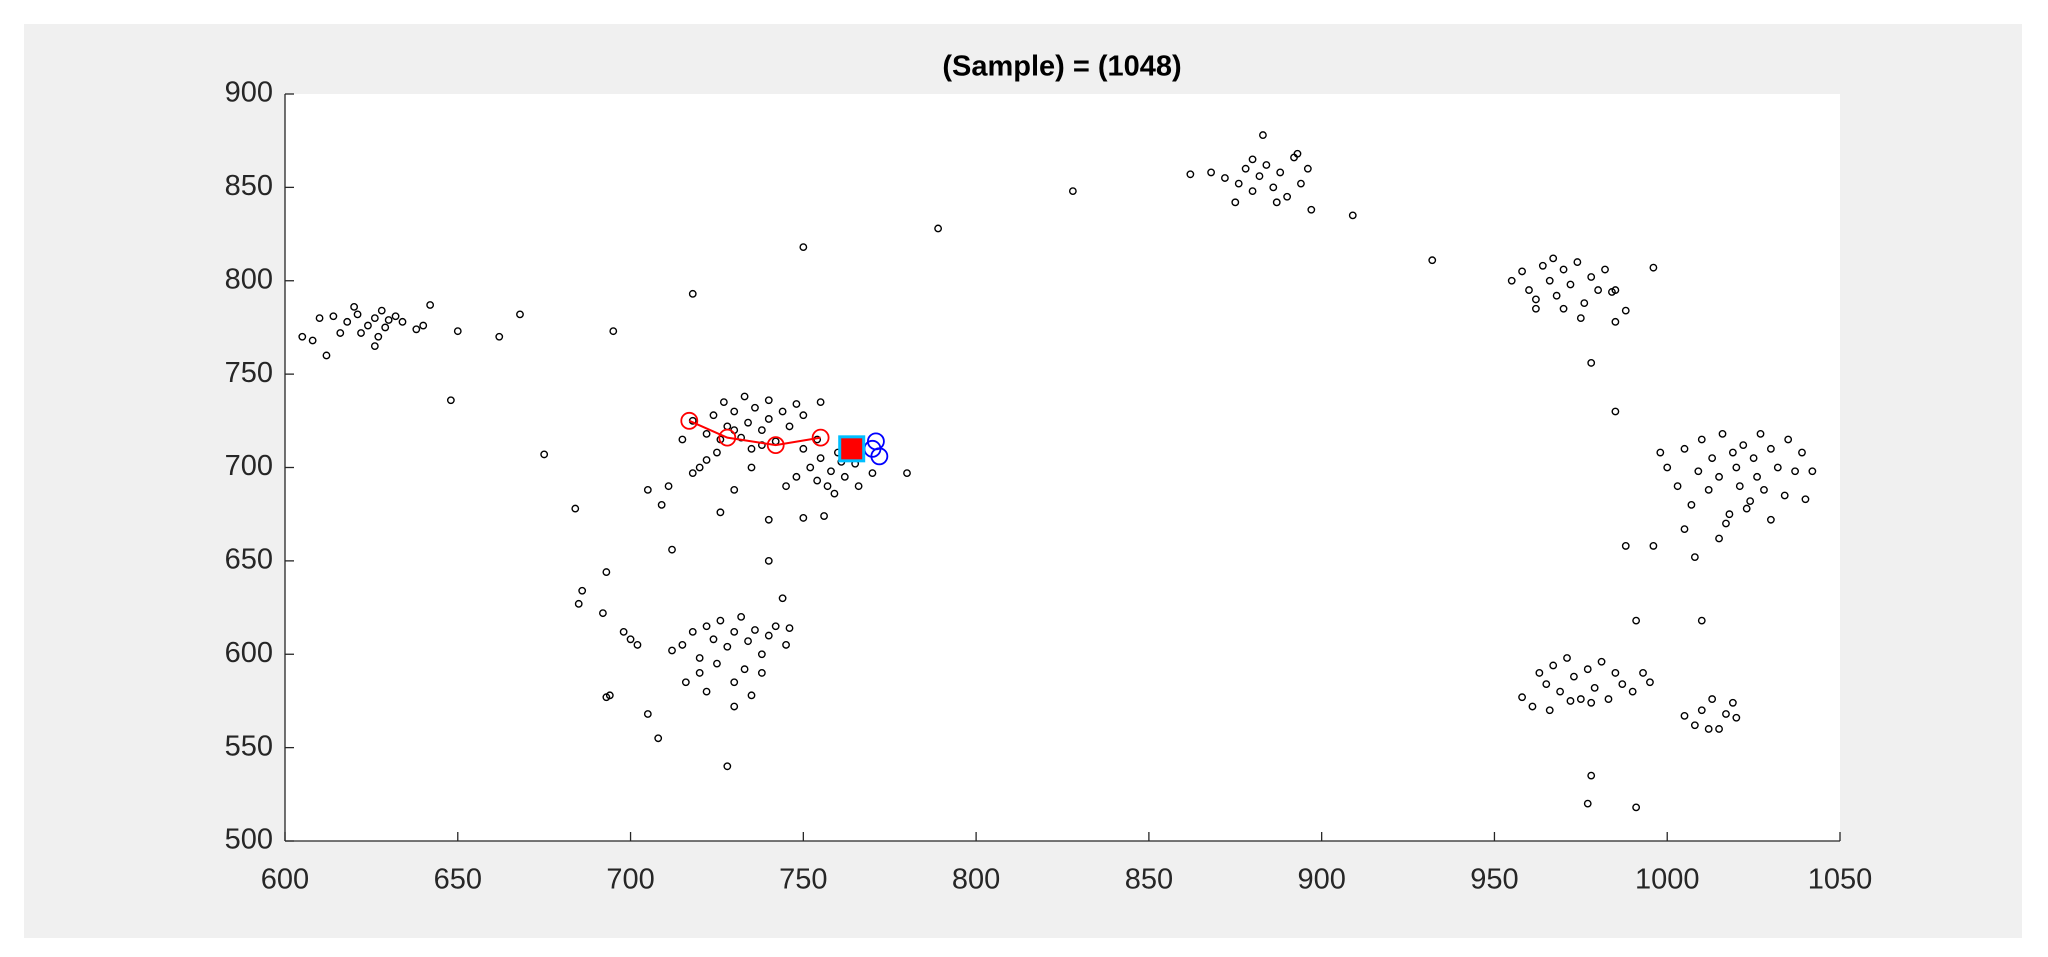 The width and height of the screenshot is (2048, 957). Describe the element at coordinates (852, 449) in the screenshot. I see `current-marker` at that location.